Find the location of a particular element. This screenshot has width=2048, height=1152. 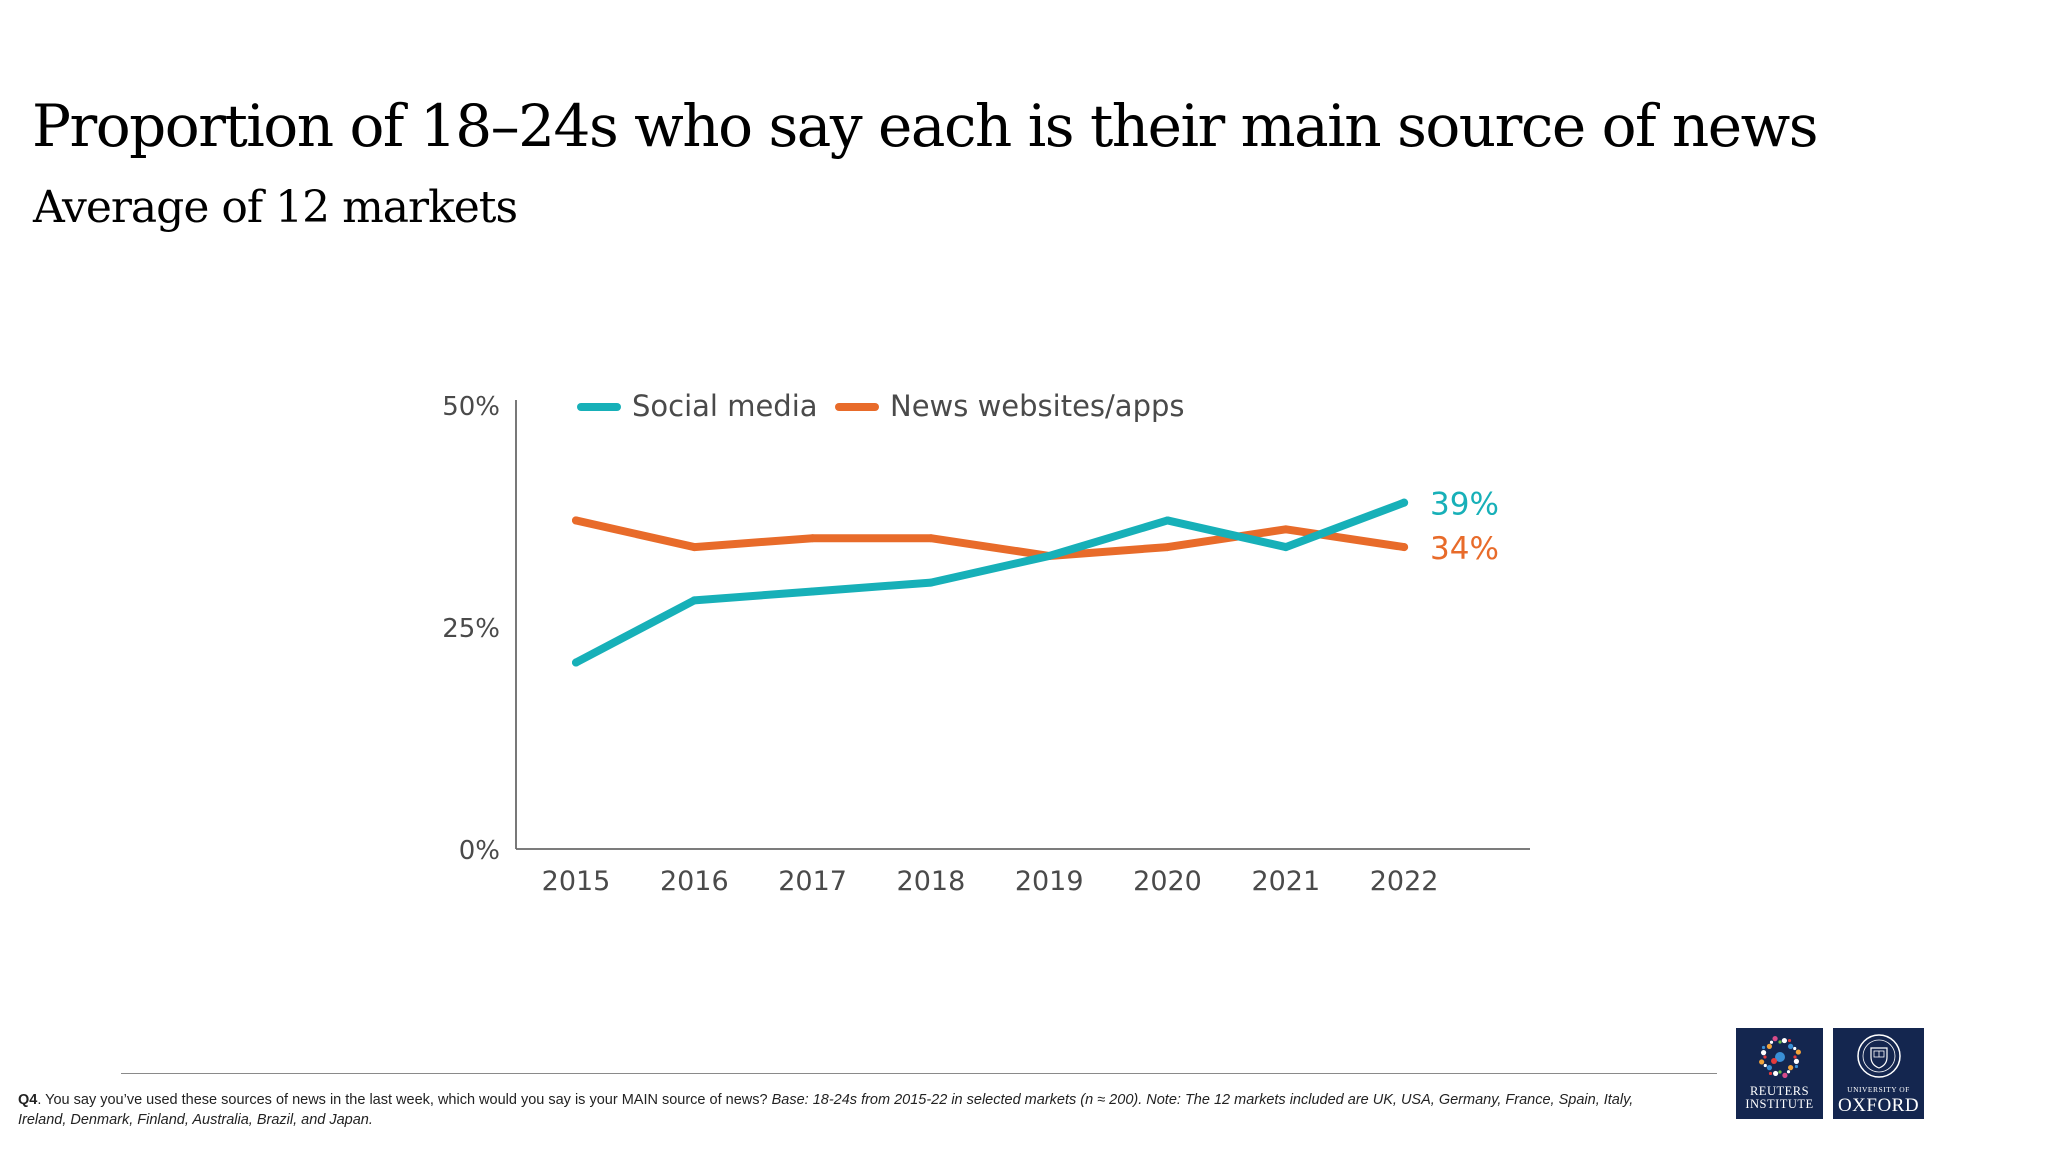

reuters-logo-line1: REUTERS is located at coordinates (1779, 1091).